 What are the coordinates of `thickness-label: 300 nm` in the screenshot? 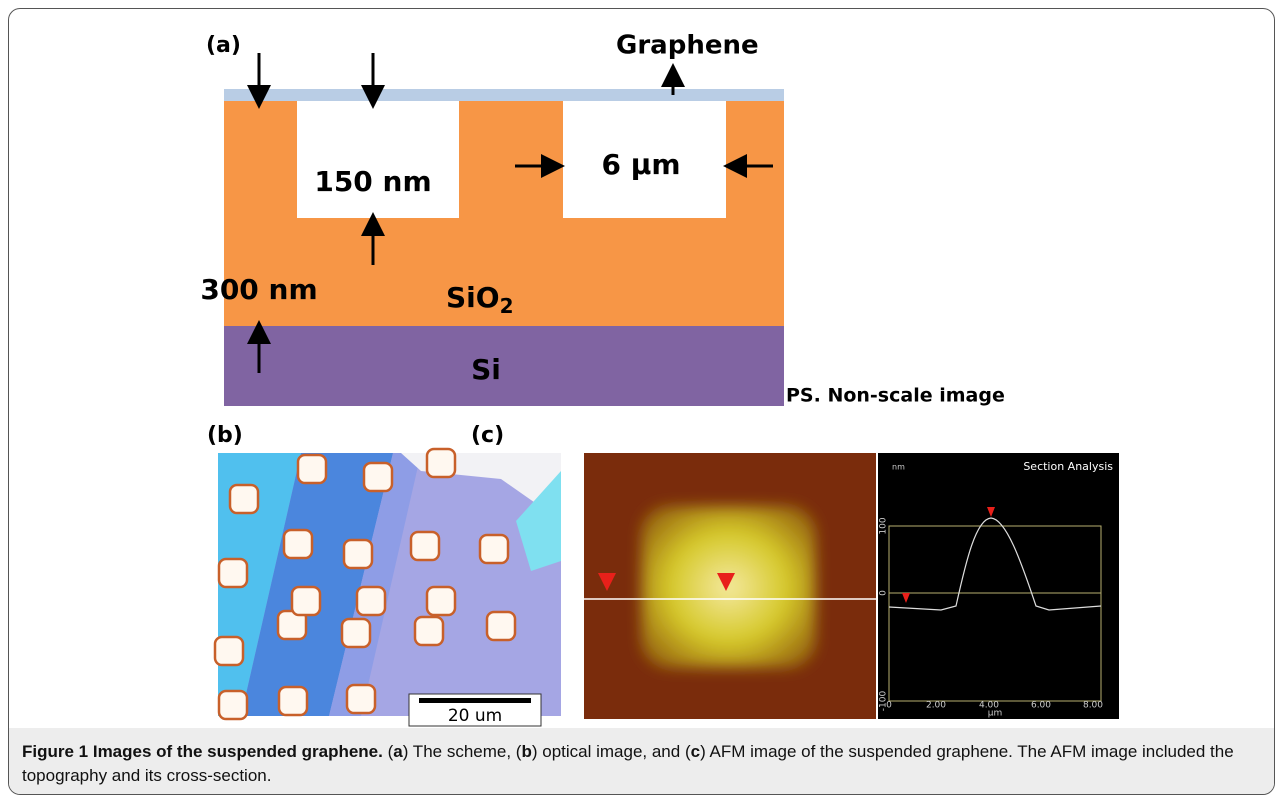 It's located at (258, 289).